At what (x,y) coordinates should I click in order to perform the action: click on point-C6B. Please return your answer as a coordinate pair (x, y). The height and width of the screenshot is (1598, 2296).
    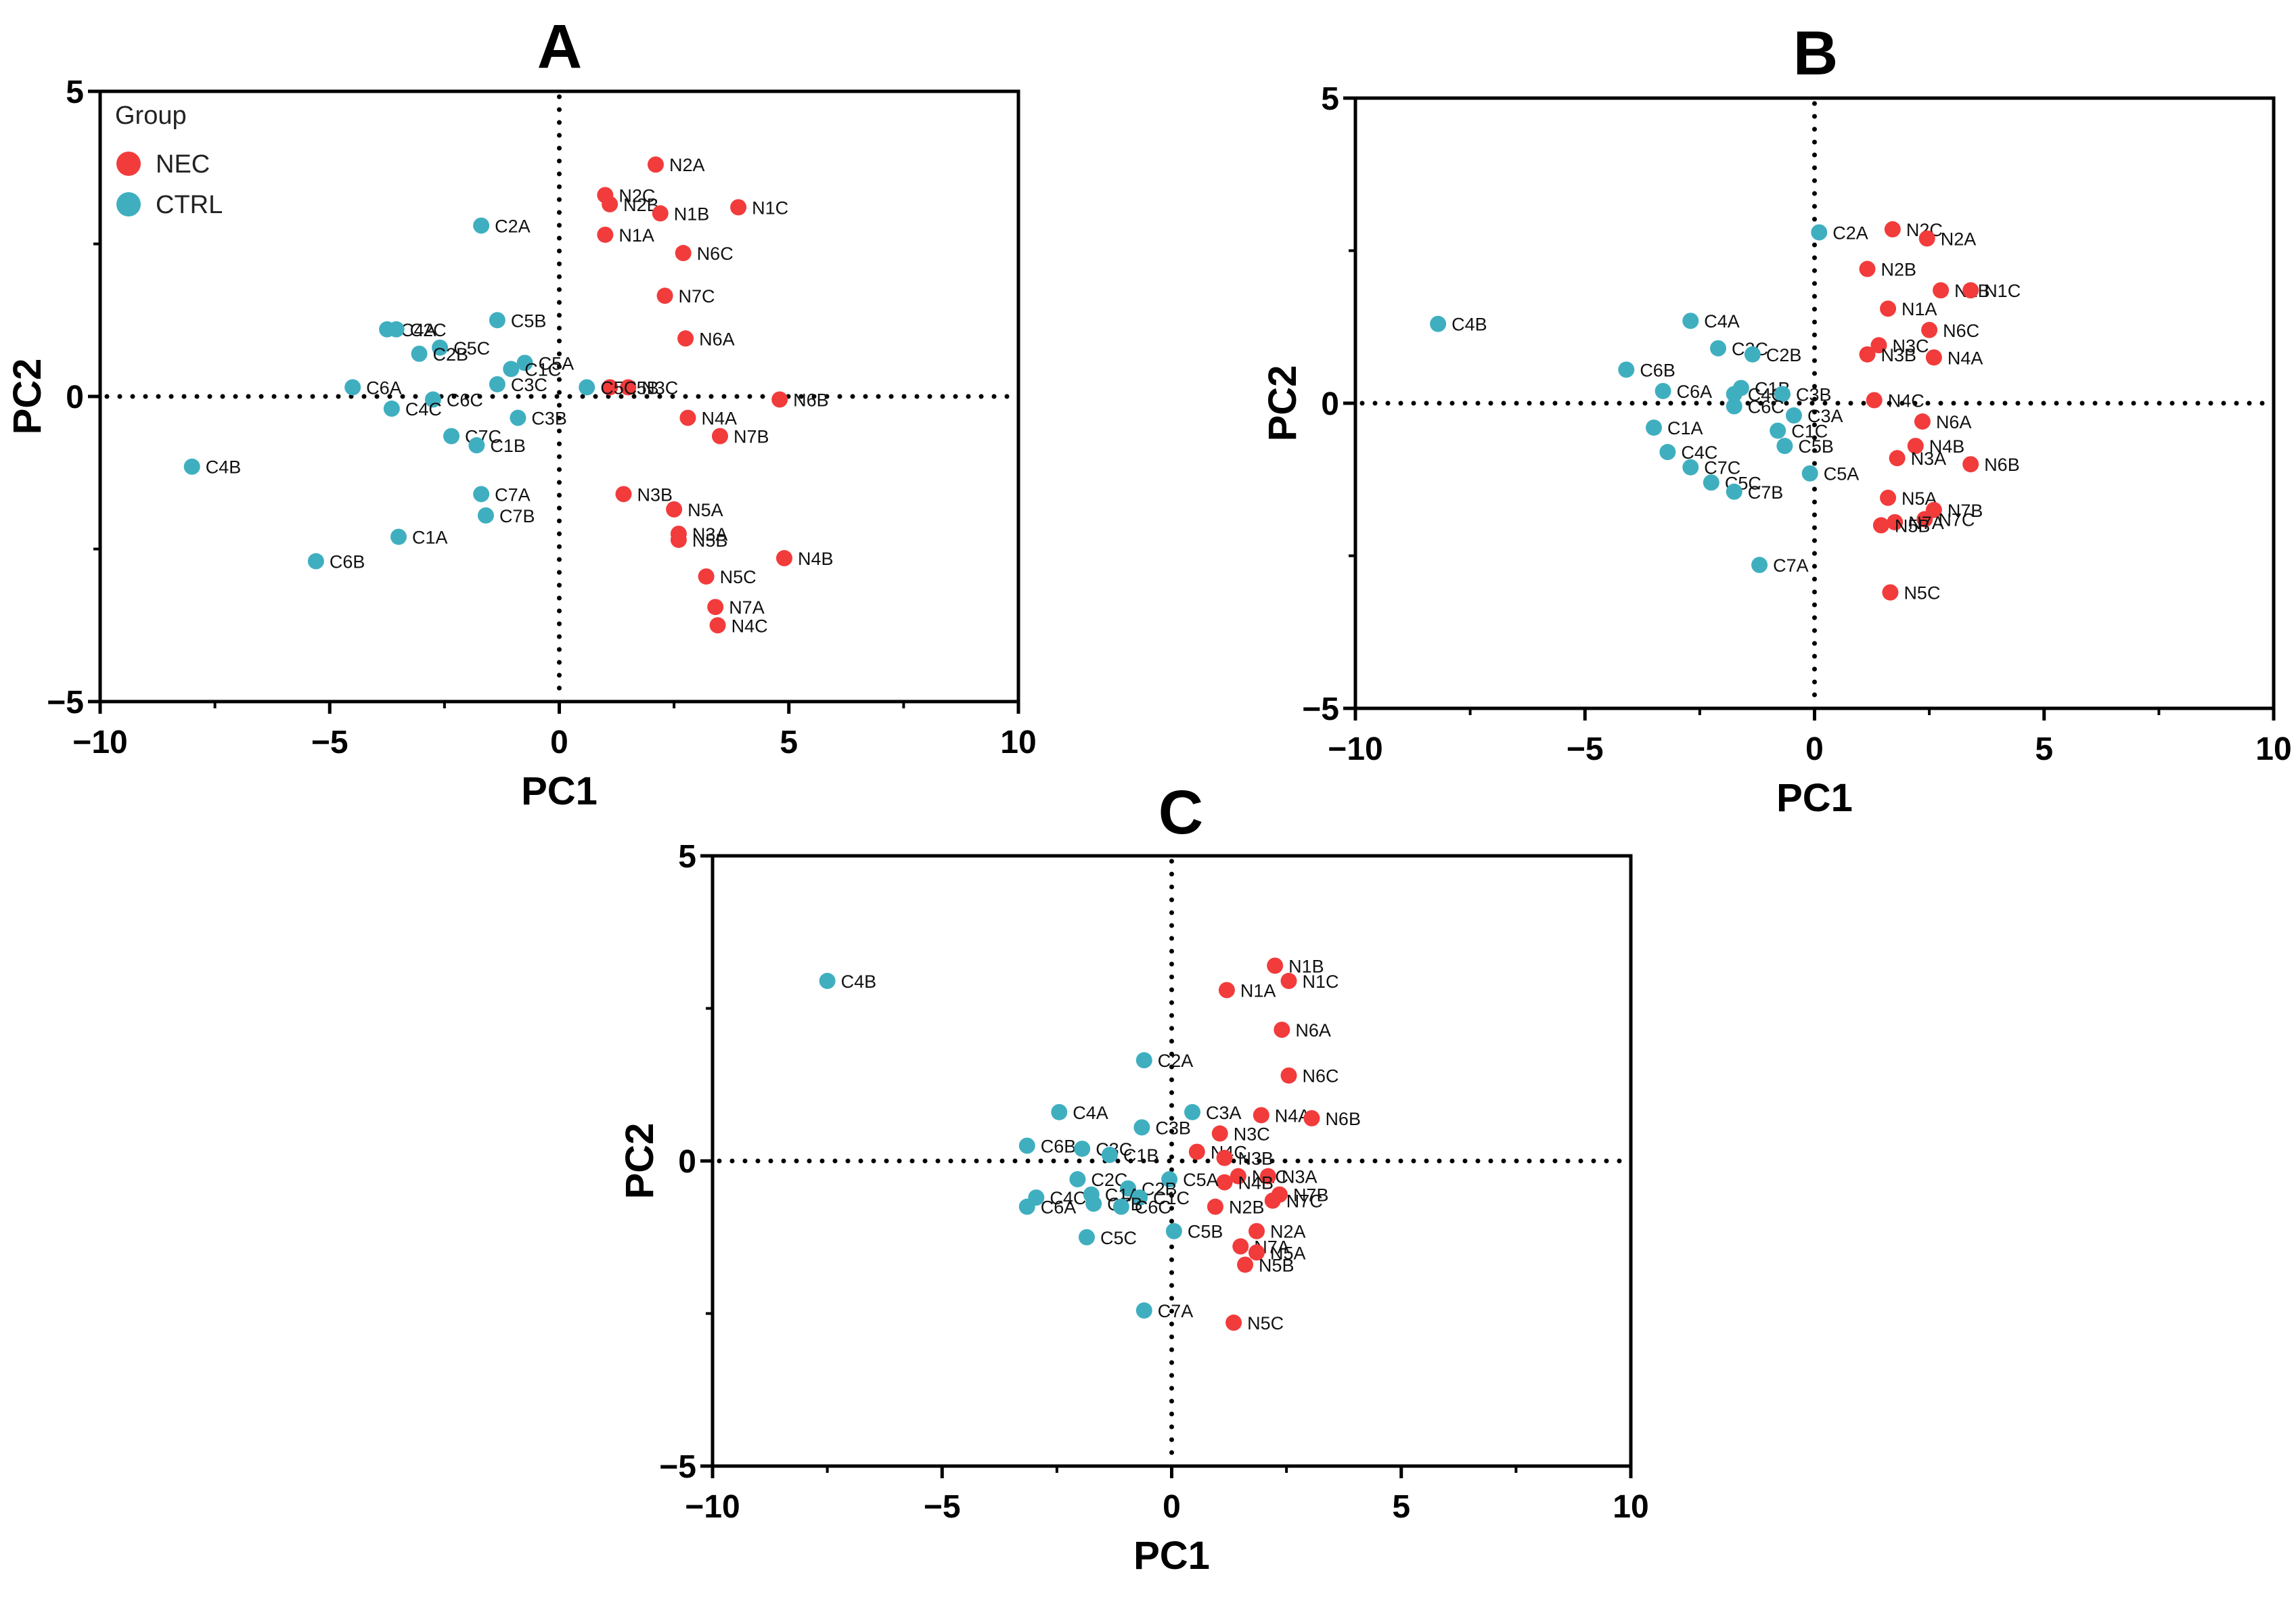
    Looking at the image, I should click on (1026, 1145).